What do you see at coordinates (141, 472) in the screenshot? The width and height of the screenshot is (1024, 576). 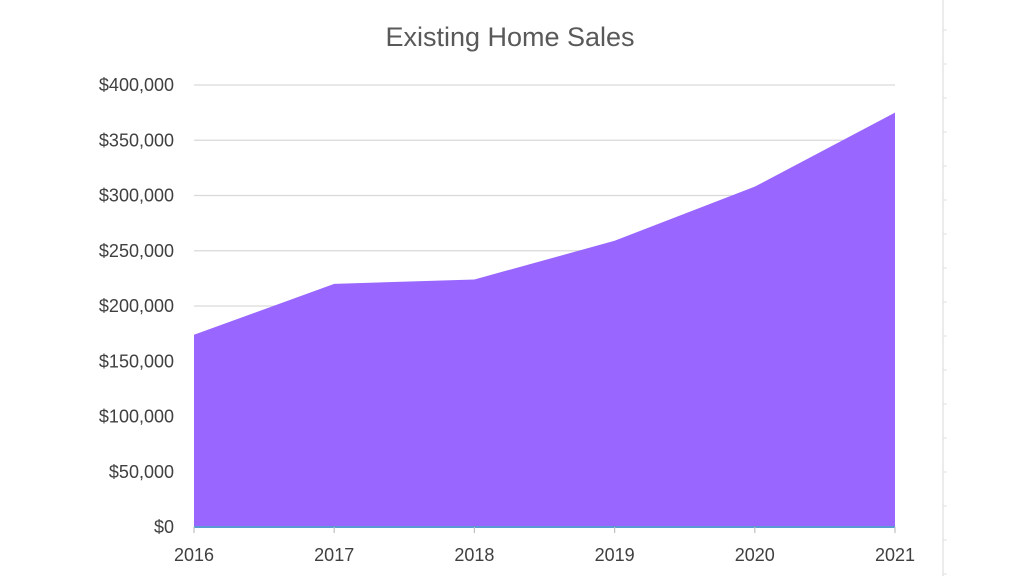 I see `y-tick-label: $50,000` at bounding box center [141, 472].